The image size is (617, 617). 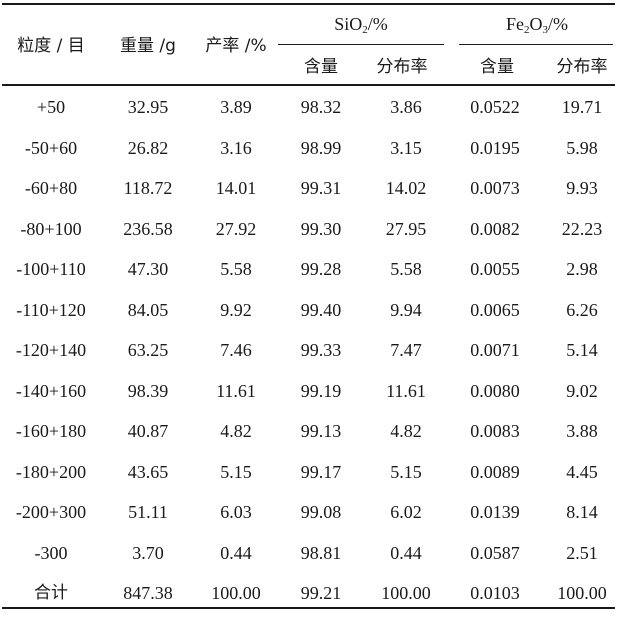 What do you see at coordinates (406, 309) in the screenshot?
I see `cell-sio2-distribution: 9.94` at bounding box center [406, 309].